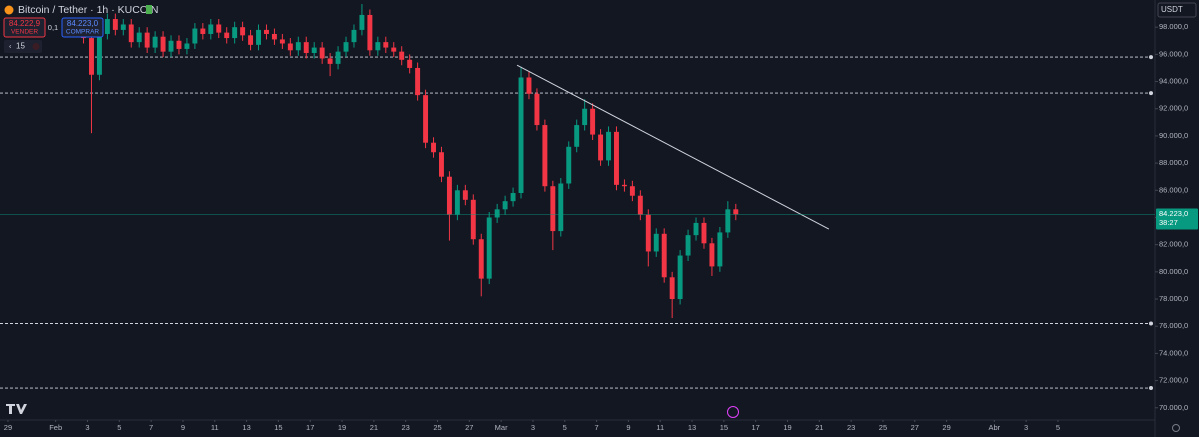 The width and height of the screenshot is (1199, 437). Describe the element at coordinates (1173, 81) in the screenshot. I see `y-tick-label: 94.000,0` at that location.